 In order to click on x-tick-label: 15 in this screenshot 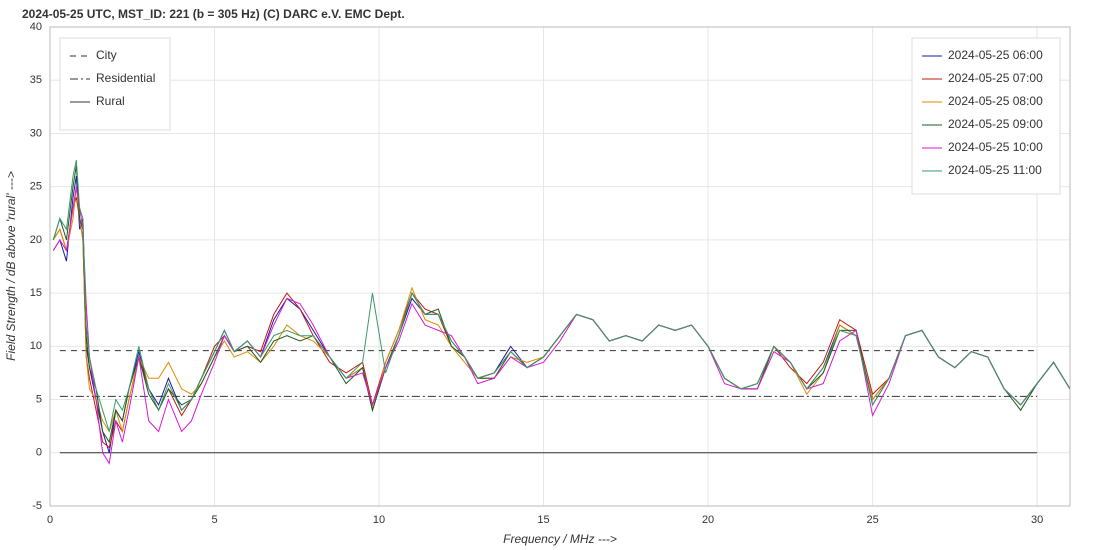, I will do `click(543, 520)`.